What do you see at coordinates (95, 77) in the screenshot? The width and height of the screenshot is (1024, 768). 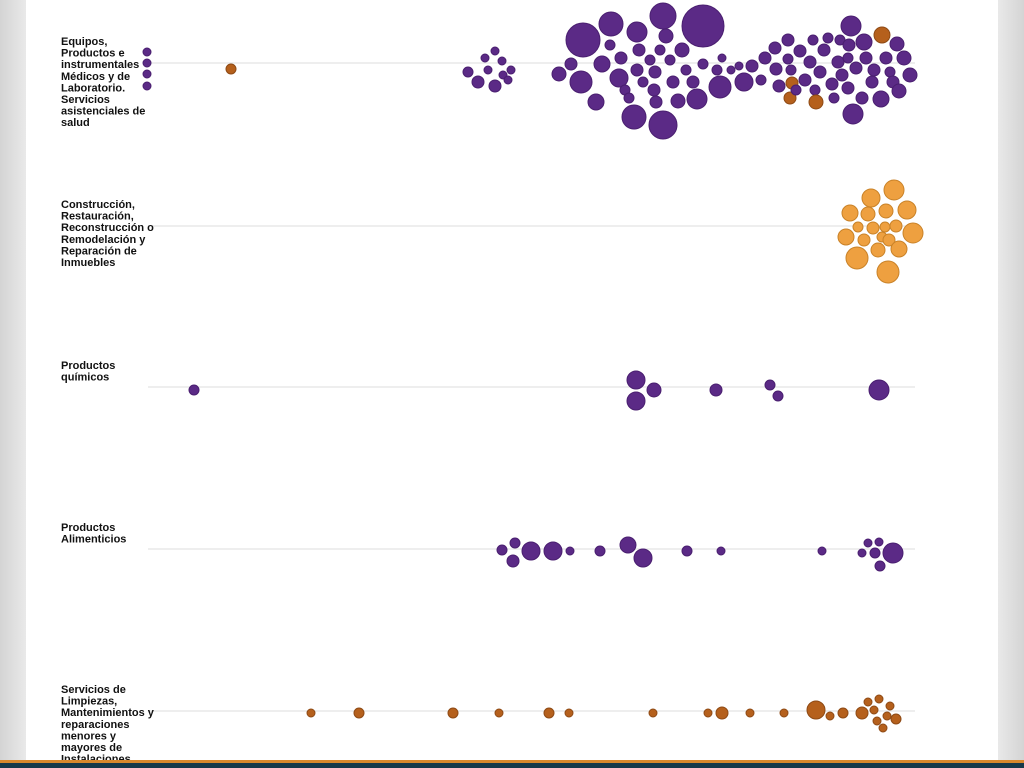 I see `category-label-line: Médicos y de` at bounding box center [95, 77].